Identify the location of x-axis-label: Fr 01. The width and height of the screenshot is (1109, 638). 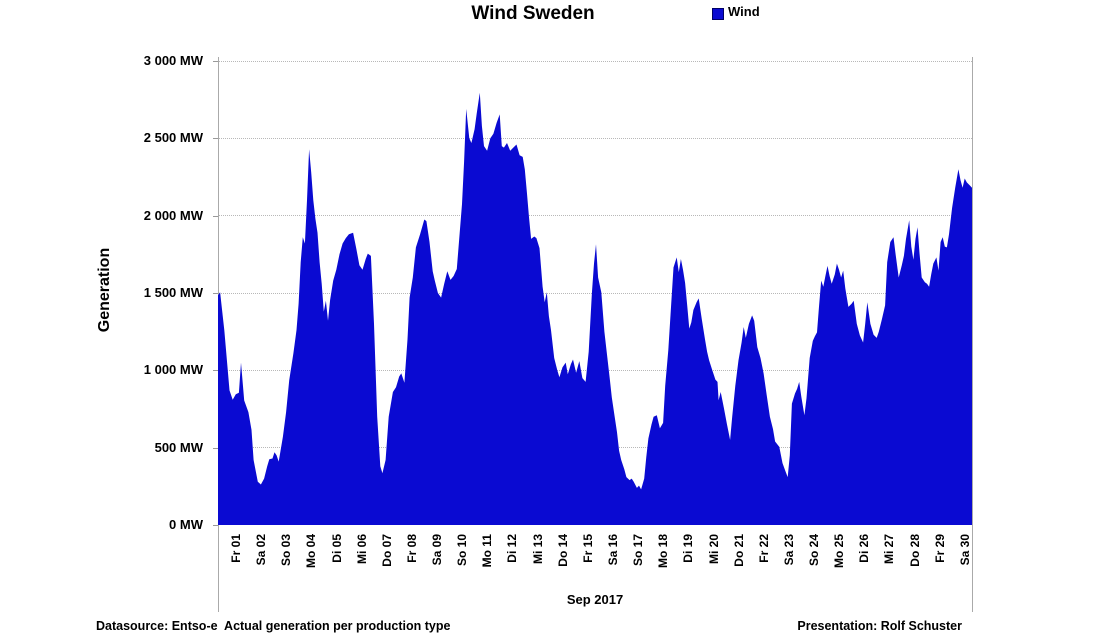
(236, 548).